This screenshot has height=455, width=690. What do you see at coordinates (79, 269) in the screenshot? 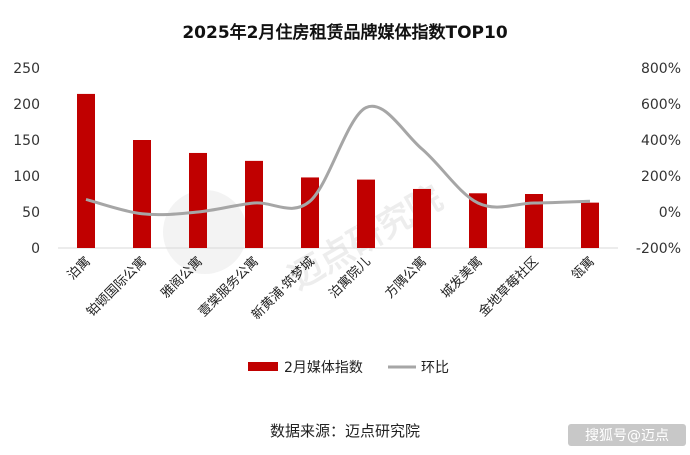
I see `category-label: 泊寓` at bounding box center [79, 269].